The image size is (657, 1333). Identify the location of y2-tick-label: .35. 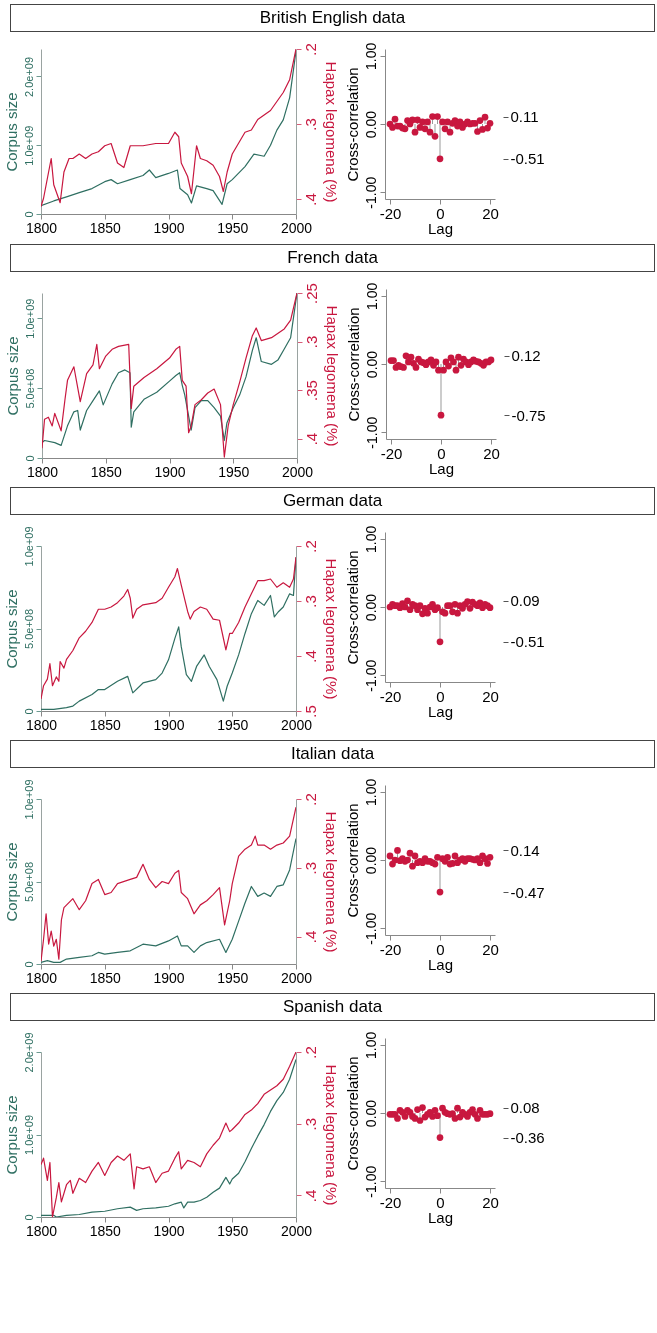
(311, 390).